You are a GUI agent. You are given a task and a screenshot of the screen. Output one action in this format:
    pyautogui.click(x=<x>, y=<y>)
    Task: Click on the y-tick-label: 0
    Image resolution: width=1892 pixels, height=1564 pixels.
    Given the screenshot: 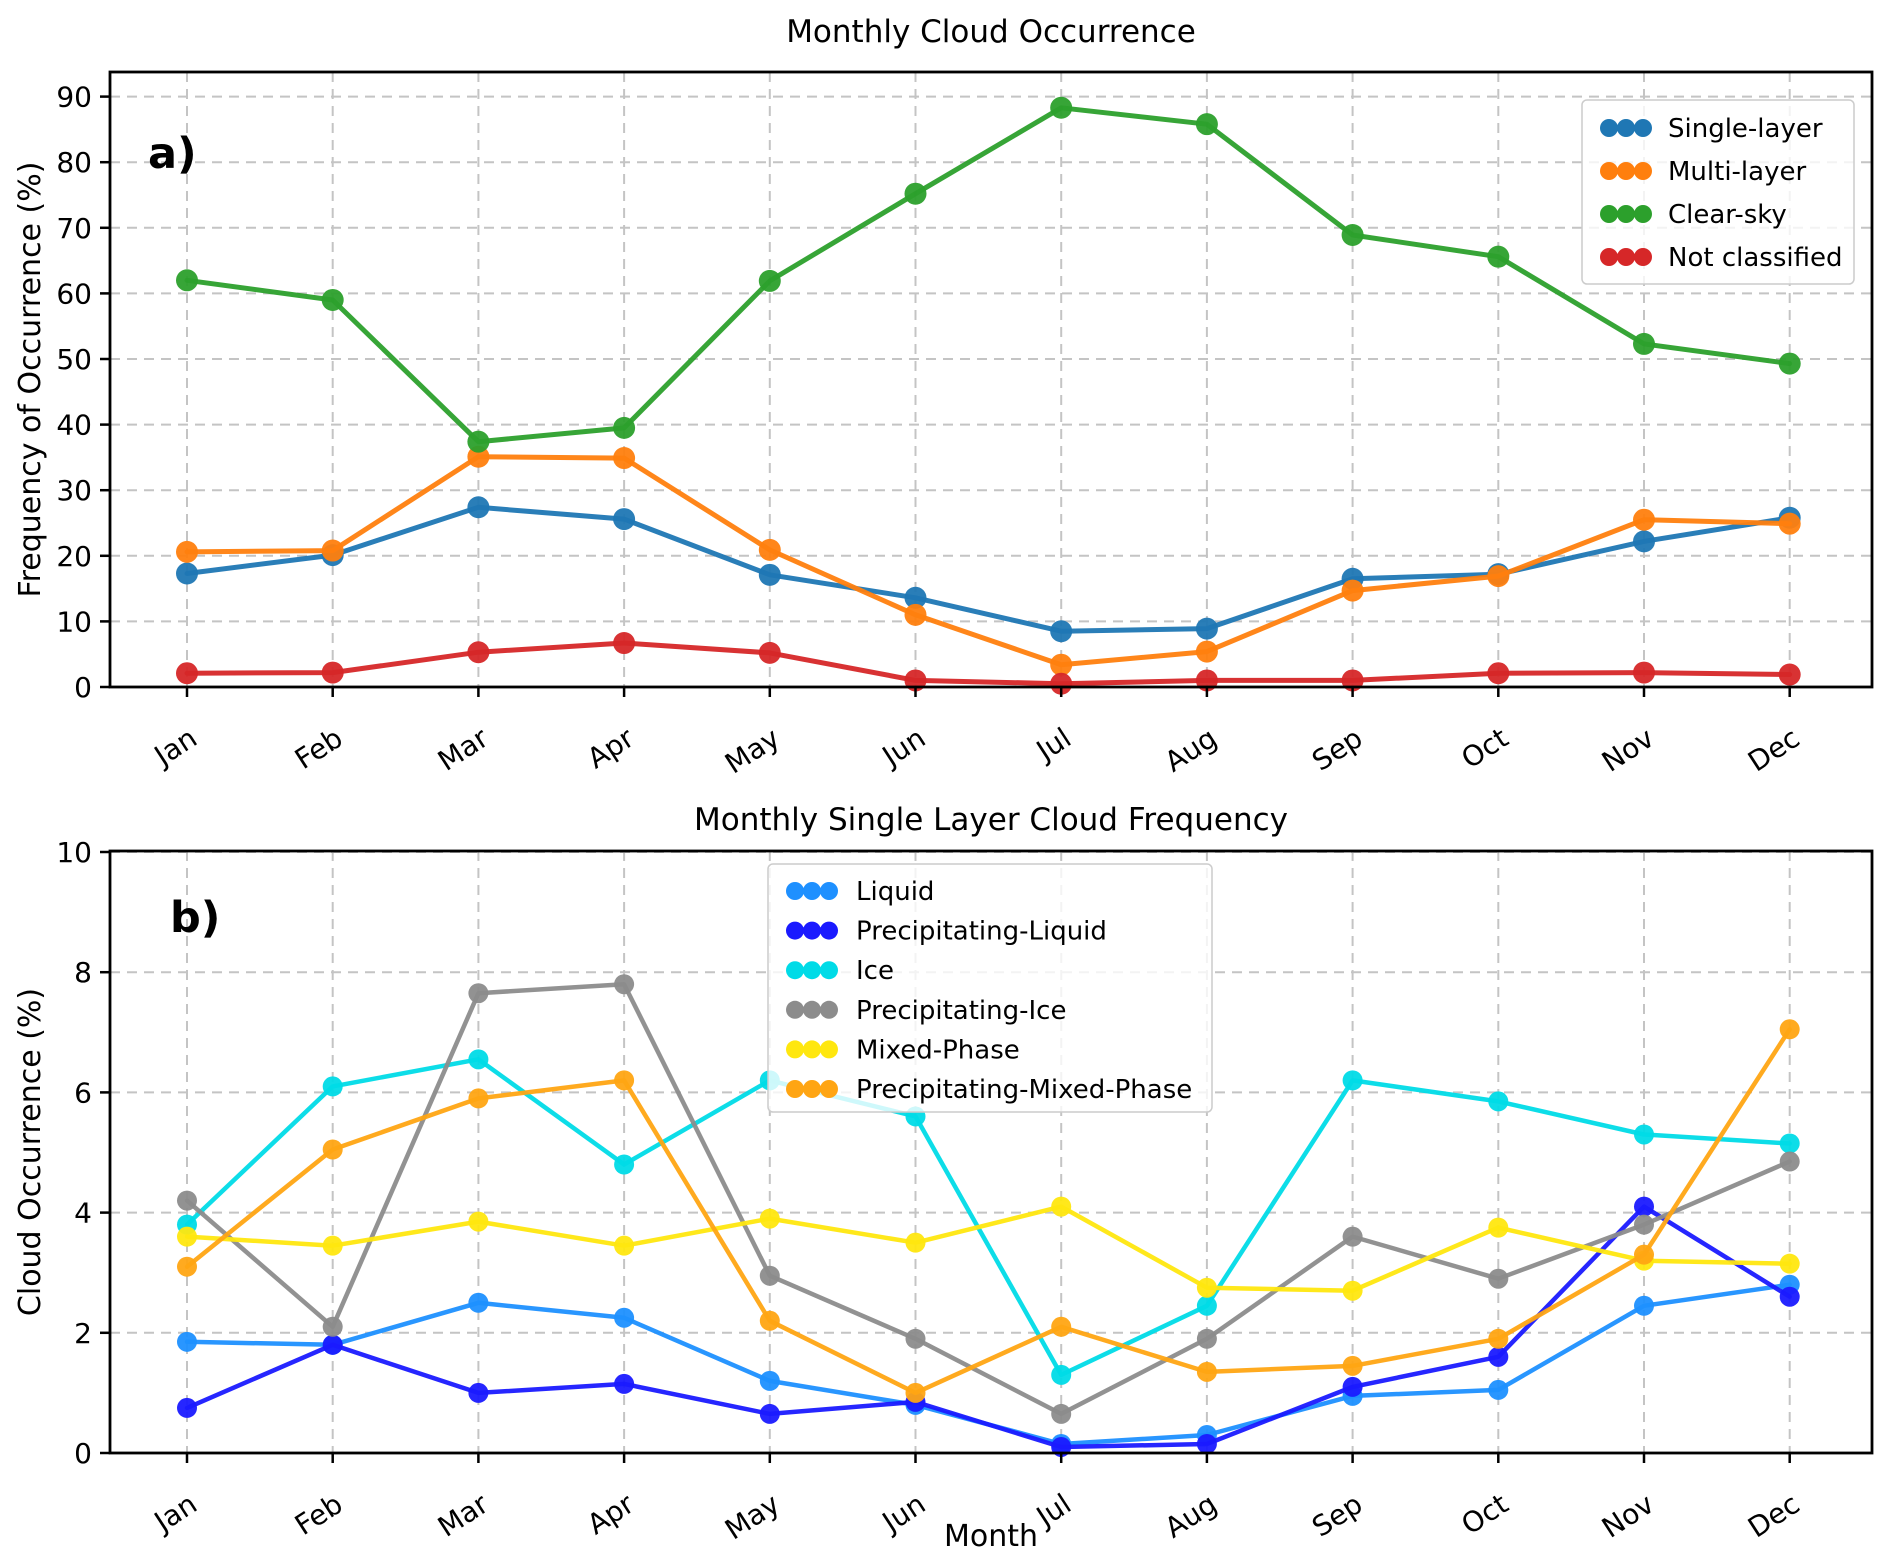 What is the action you would take?
    pyautogui.click(x=83, y=687)
    